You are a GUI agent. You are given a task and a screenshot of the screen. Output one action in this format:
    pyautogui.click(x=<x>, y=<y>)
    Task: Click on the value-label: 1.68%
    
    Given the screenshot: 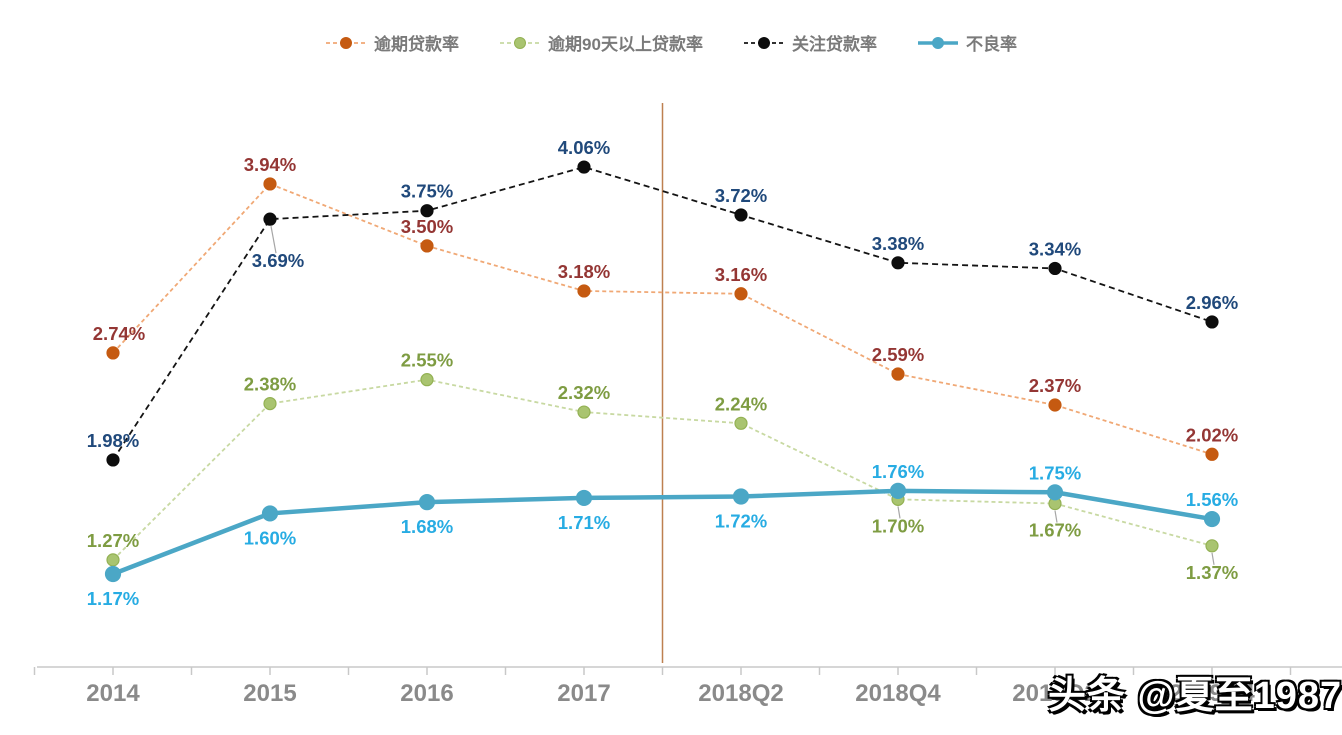 What is the action you would take?
    pyautogui.click(x=427, y=526)
    